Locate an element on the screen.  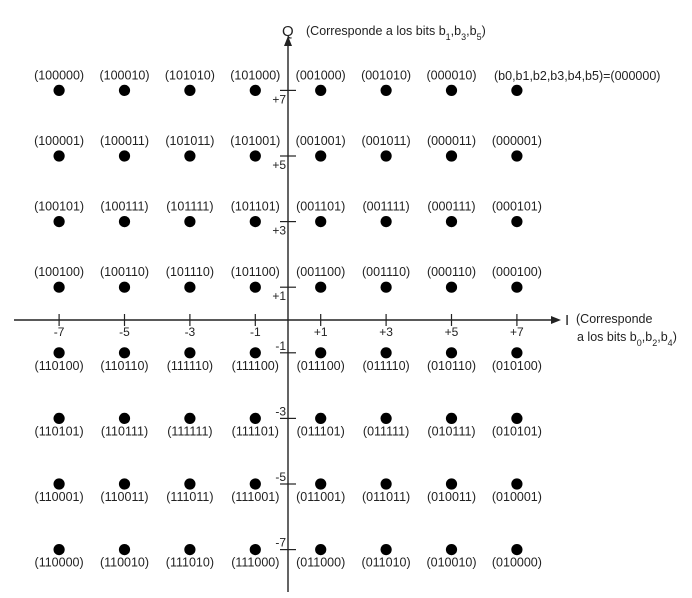
bit-code-label: (100001) is located at coordinates (59, 141).